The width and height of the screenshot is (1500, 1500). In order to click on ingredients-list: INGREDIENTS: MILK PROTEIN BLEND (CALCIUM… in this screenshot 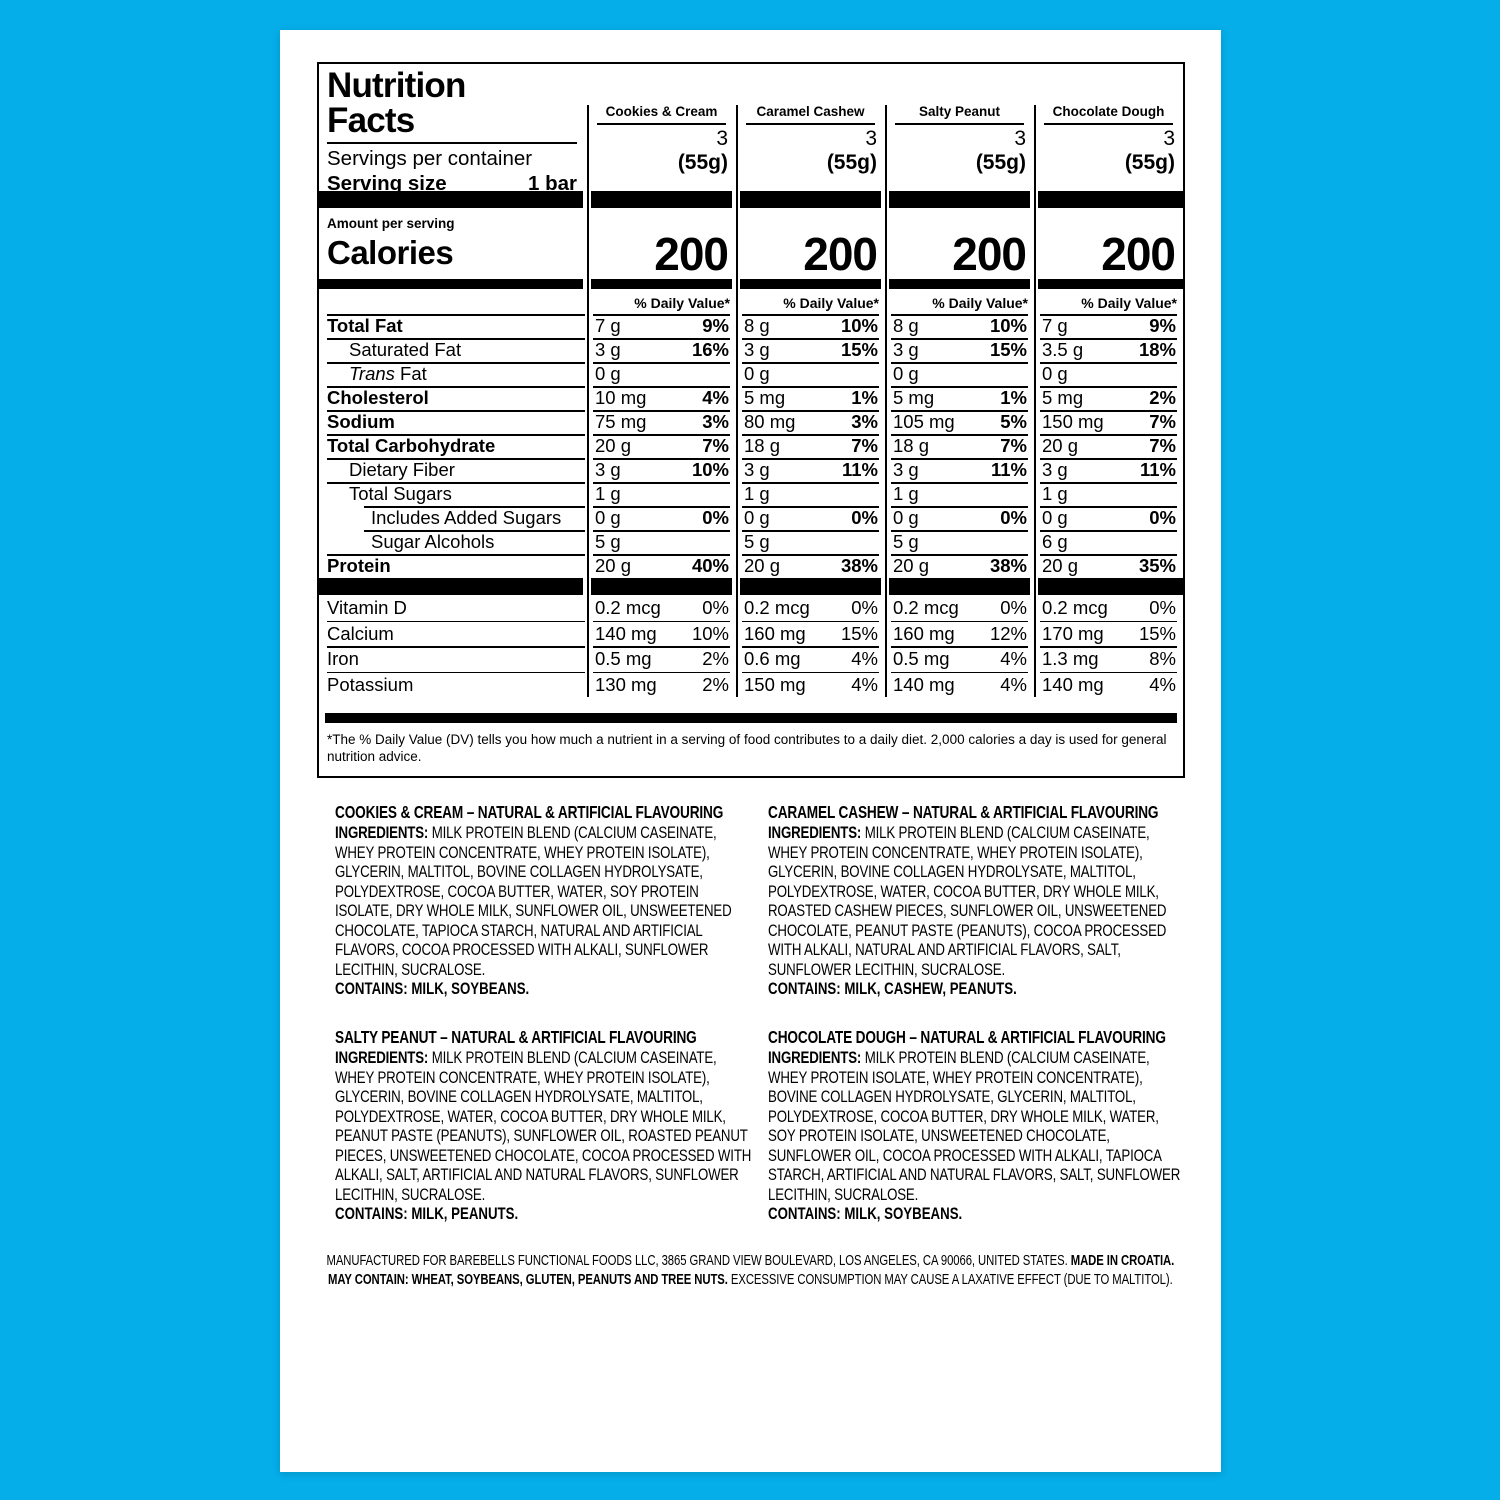, I will do `click(974, 1126)`.